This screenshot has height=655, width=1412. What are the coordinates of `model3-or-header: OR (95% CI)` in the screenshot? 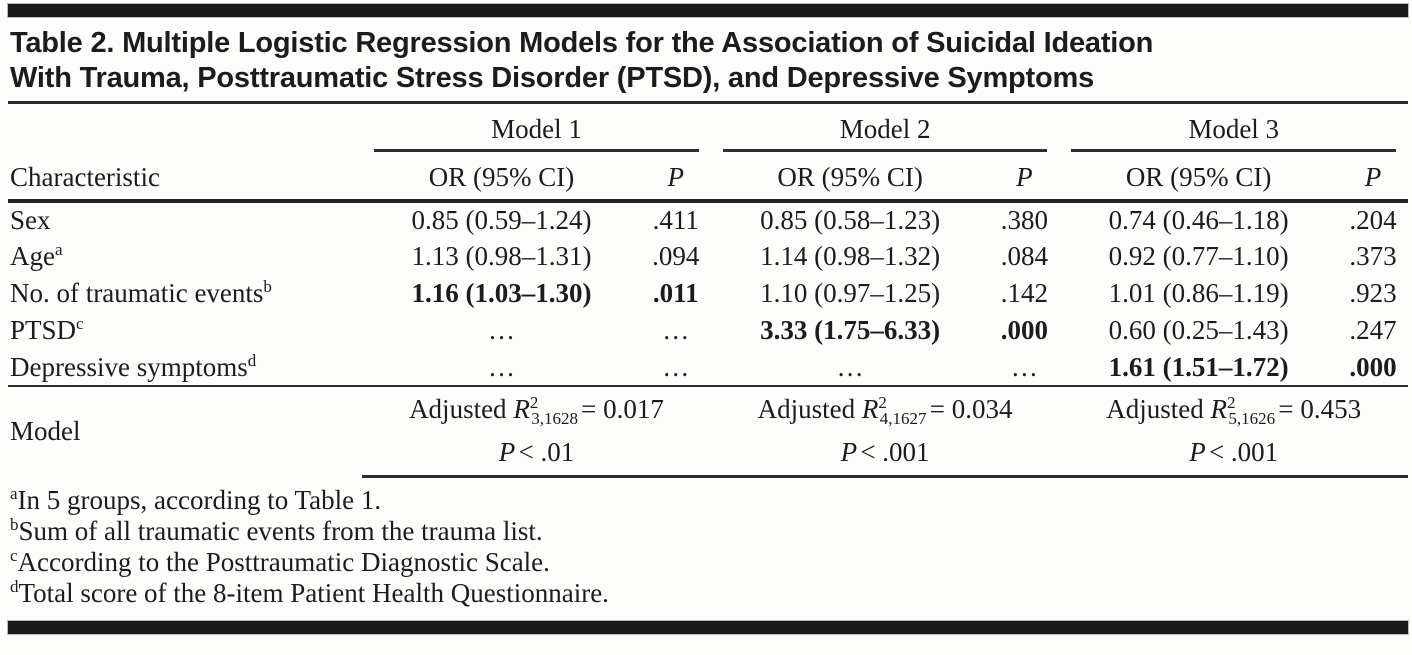 It's located at (1198, 177).